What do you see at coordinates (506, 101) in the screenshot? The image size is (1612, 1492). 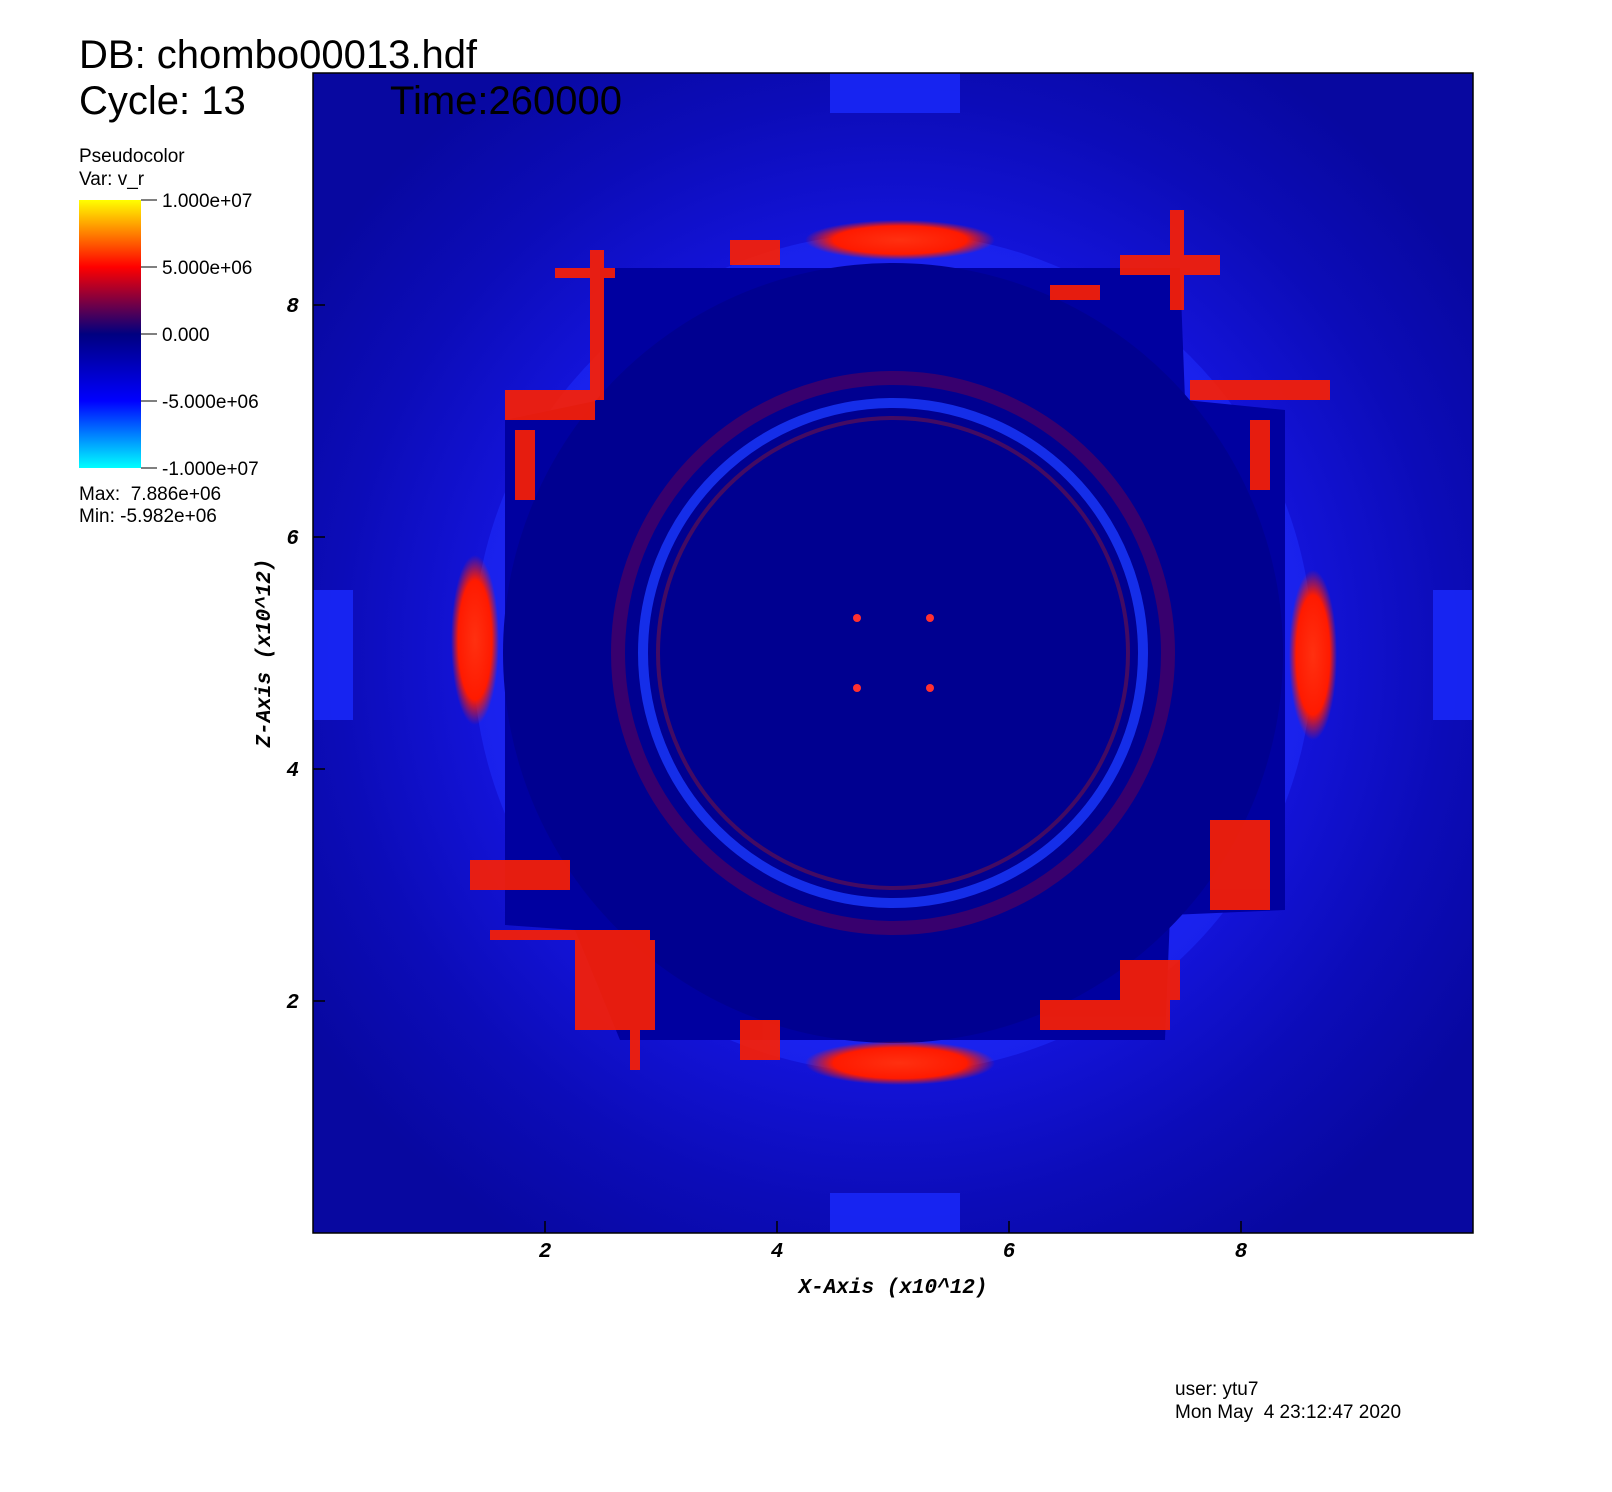 I see `time: Time:260000` at bounding box center [506, 101].